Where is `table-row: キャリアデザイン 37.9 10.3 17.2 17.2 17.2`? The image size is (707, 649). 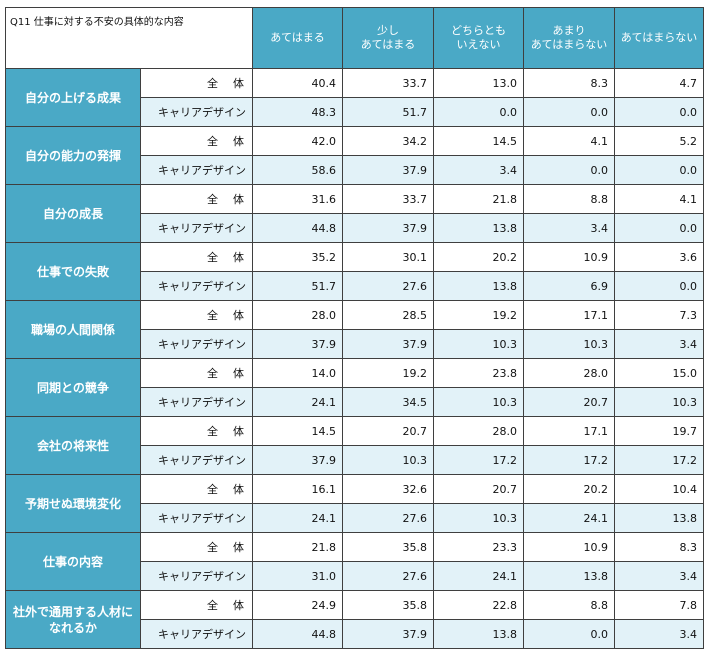 table-row: キャリアデザイン 37.9 10.3 17.2 17.2 17.2 is located at coordinates (355, 460).